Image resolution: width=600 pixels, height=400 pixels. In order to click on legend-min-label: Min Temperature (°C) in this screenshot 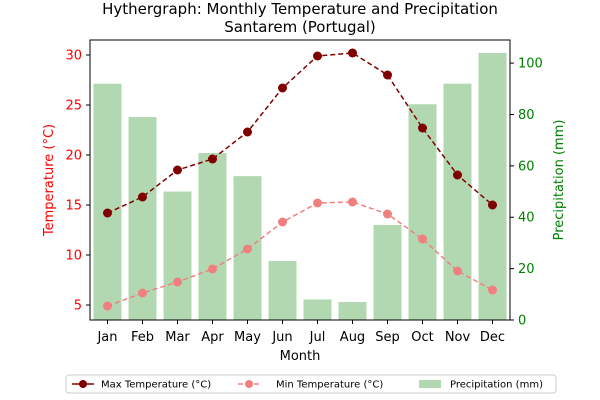, I will do `click(329, 385)`.